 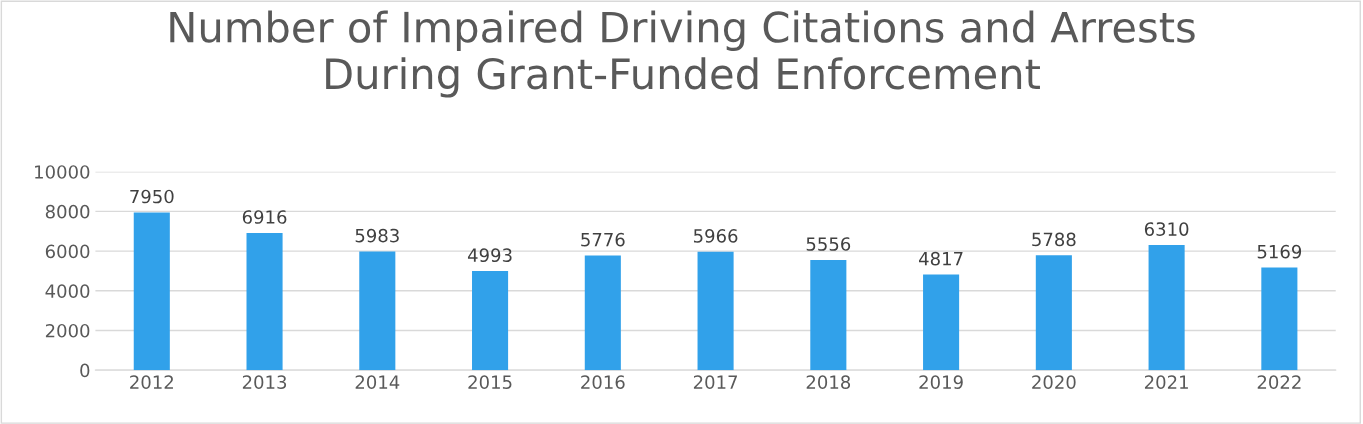 I want to click on x-tick-label: 2017, so click(x=715, y=382).